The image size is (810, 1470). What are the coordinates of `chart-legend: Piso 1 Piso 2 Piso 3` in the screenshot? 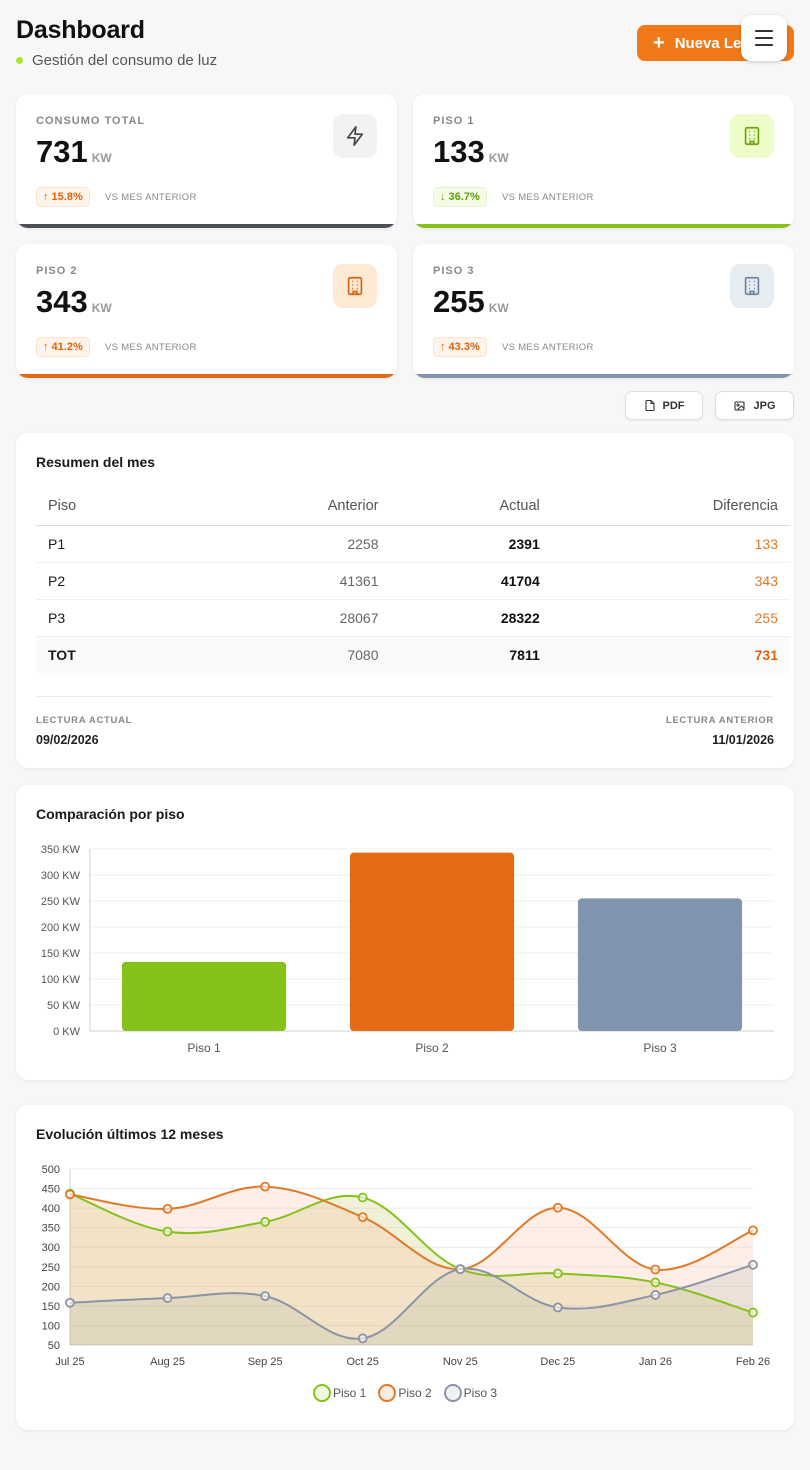 It's located at (405, 1393).